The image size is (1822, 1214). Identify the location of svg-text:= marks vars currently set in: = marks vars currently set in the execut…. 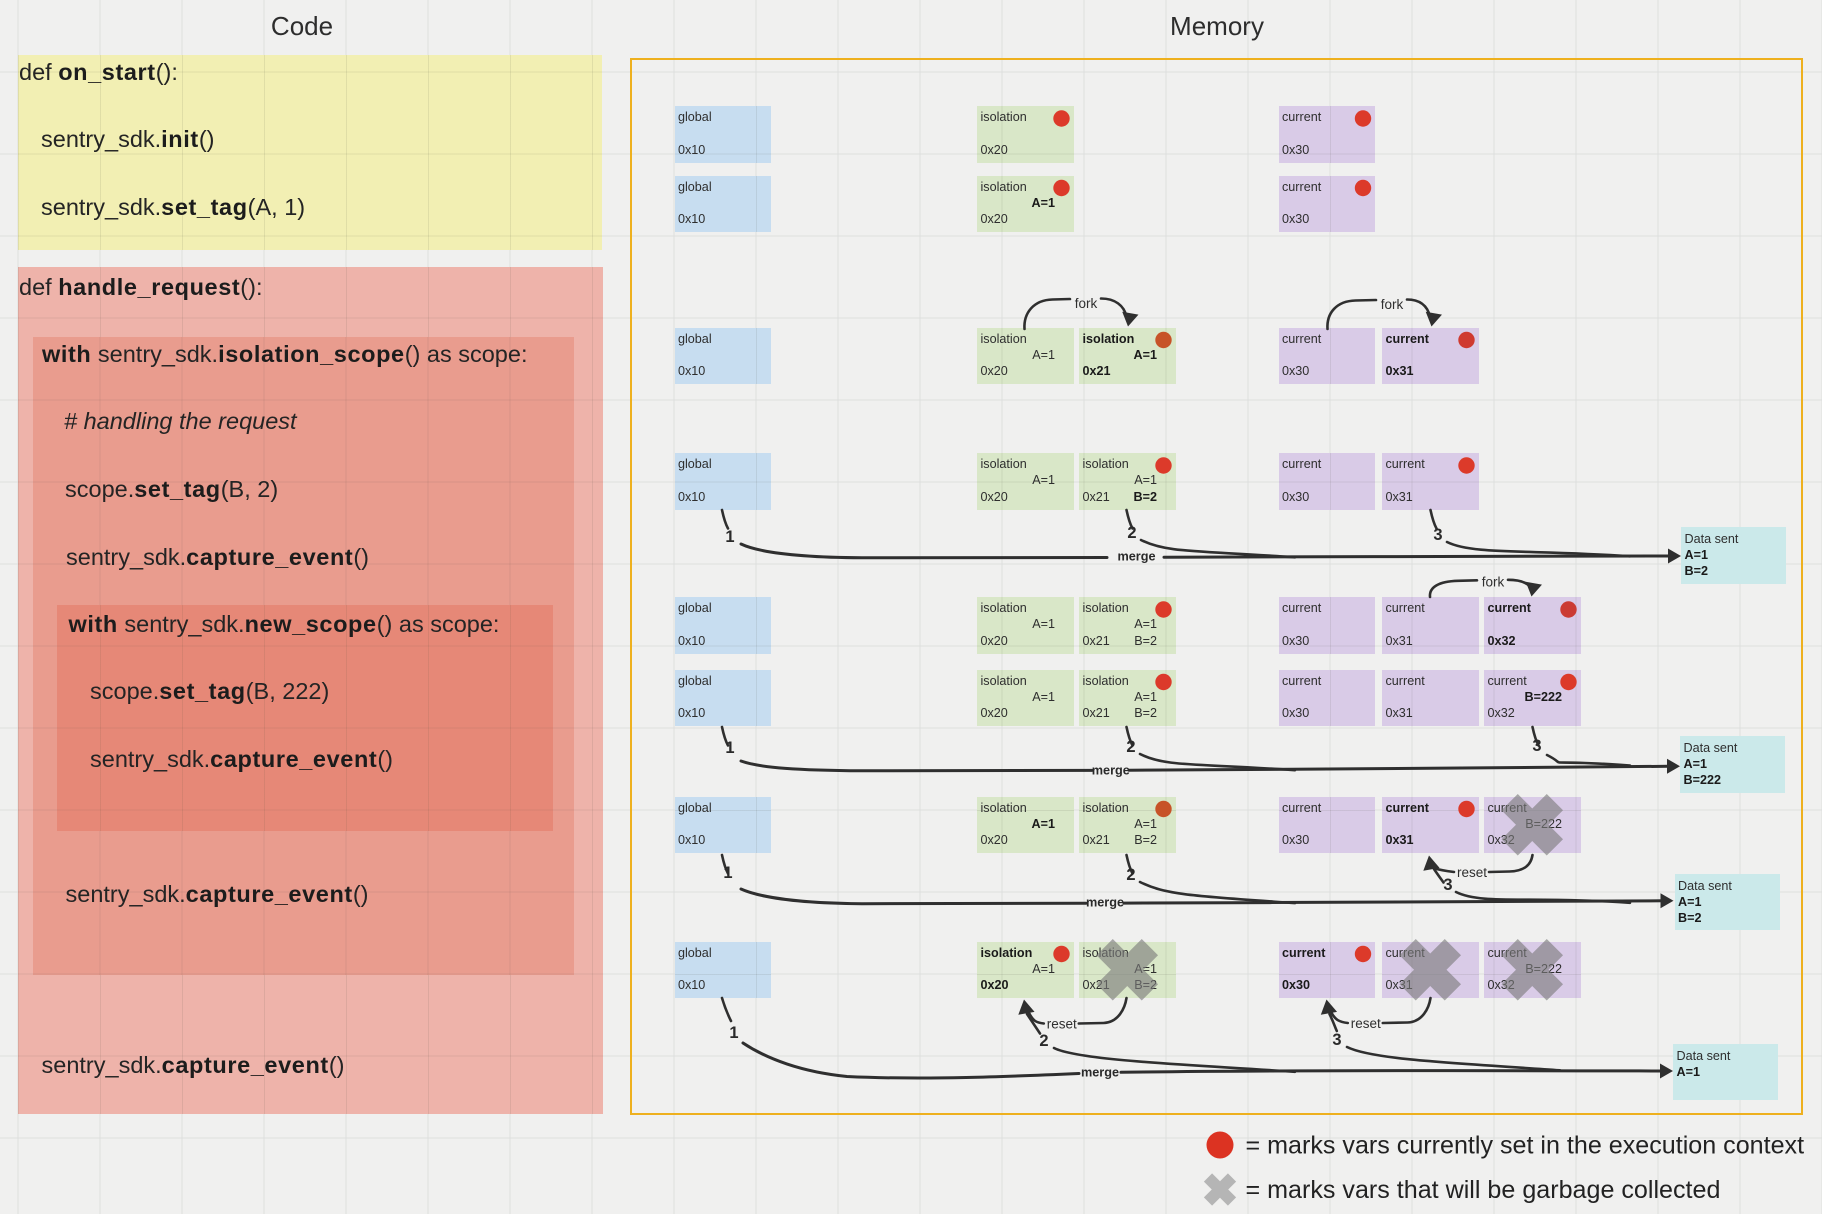
(1525, 1146).